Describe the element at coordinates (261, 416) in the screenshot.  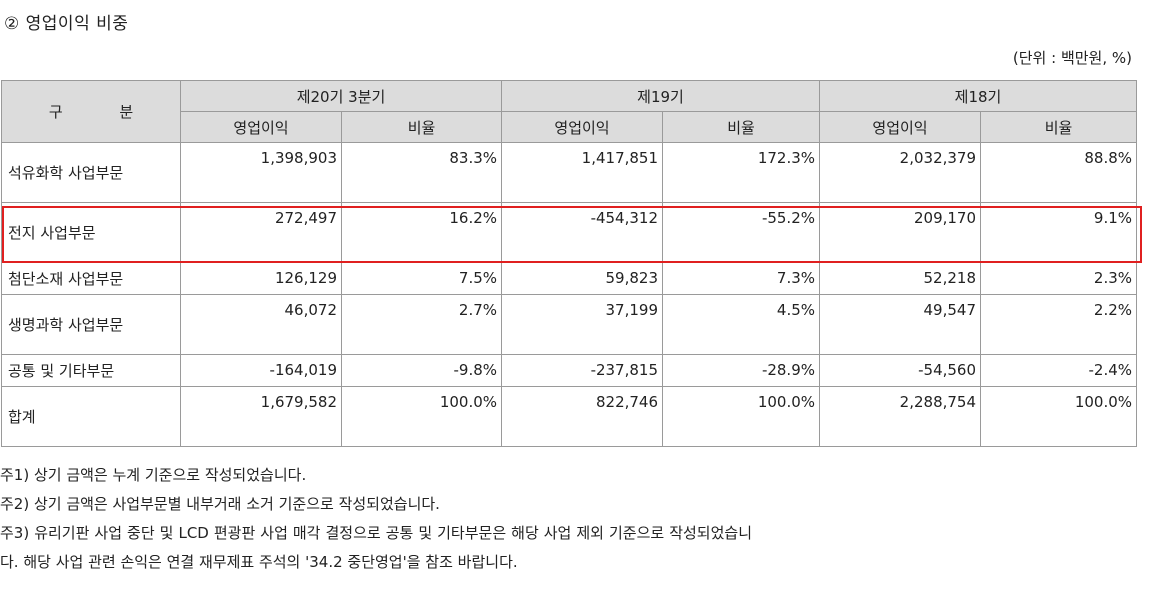
I see `cell-value: 1,679,582` at that location.